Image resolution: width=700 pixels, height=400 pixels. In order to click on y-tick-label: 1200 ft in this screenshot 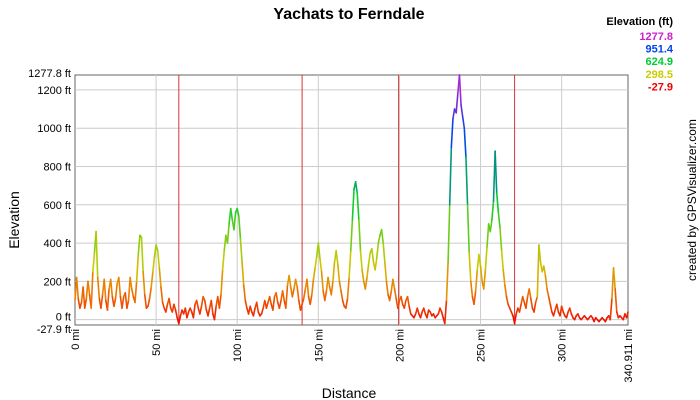, I will do `click(54, 91)`.